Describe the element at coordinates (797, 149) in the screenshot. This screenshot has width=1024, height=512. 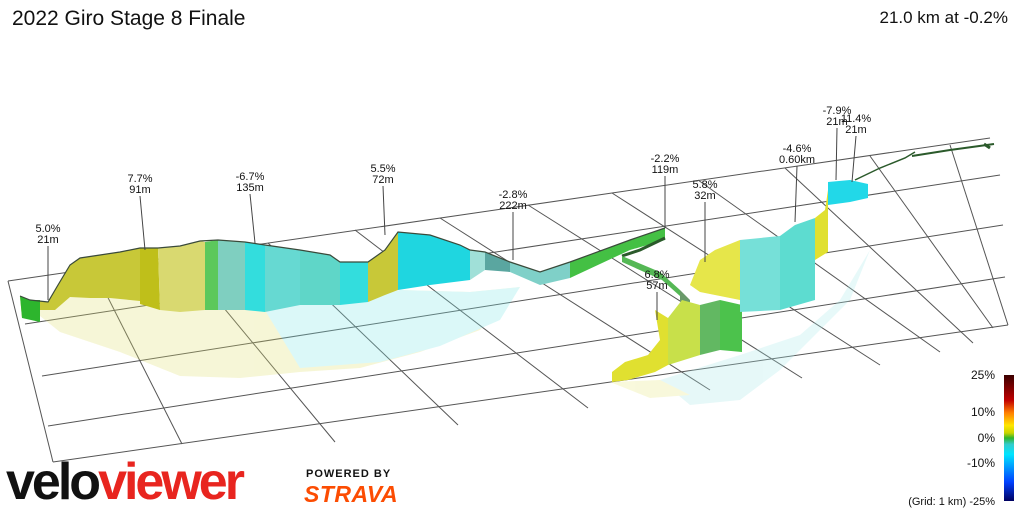
I see `callout-grade: -4.6%` at that location.